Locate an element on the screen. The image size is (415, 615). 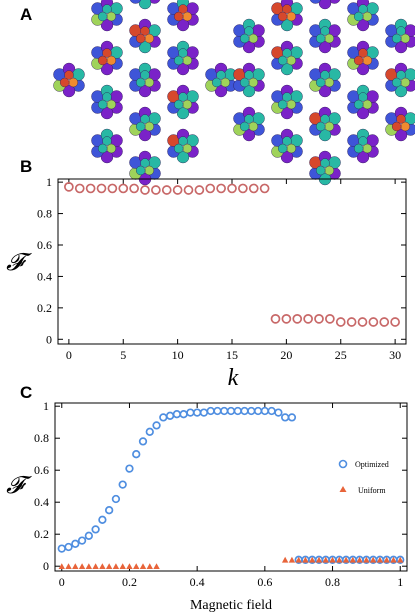
chart-c-ytick-label: 1 is located at coordinates (46, 406).